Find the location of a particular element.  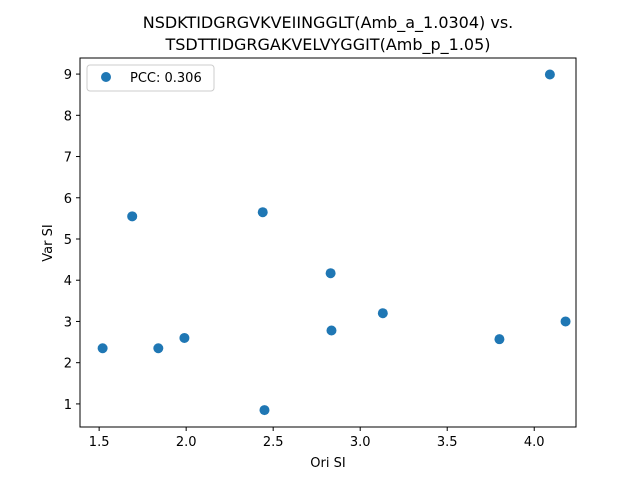

x-tick-label: 3.5 is located at coordinates (447, 442).